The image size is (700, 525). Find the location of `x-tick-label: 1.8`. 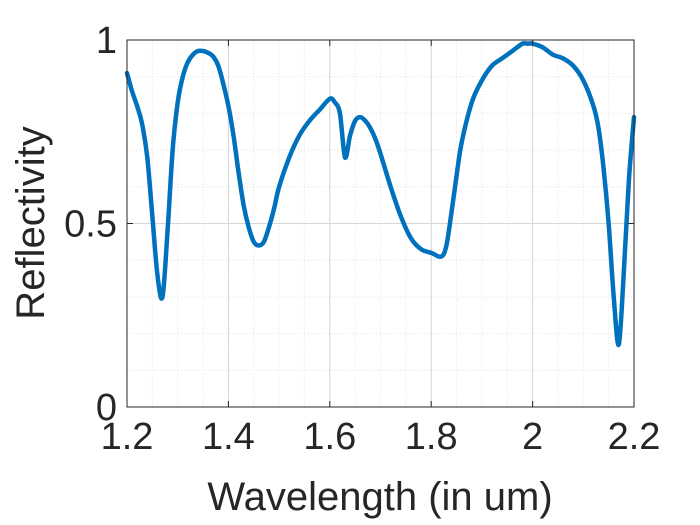

x-tick-label: 1.8 is located at coordinates (431, 437).